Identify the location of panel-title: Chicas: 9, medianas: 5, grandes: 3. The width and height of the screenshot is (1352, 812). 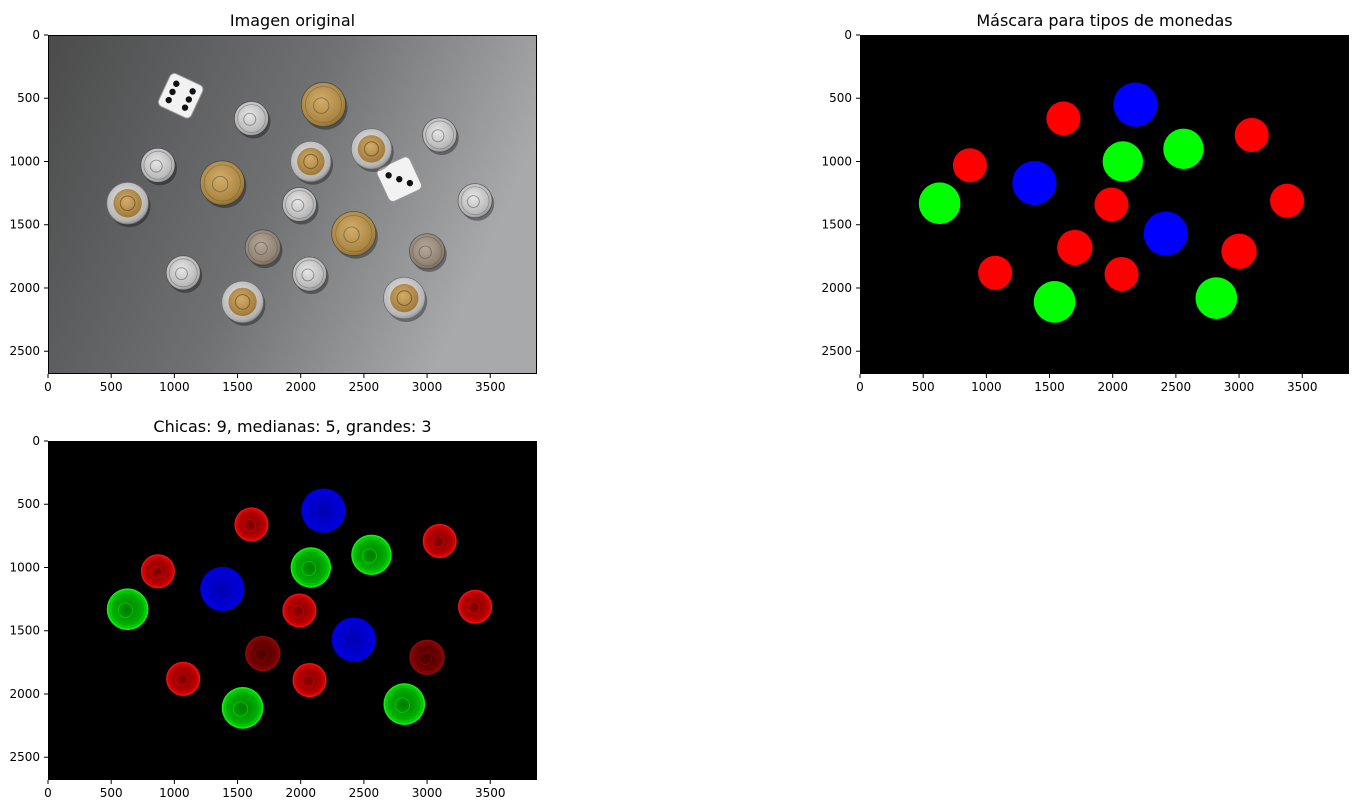
(292, 426).